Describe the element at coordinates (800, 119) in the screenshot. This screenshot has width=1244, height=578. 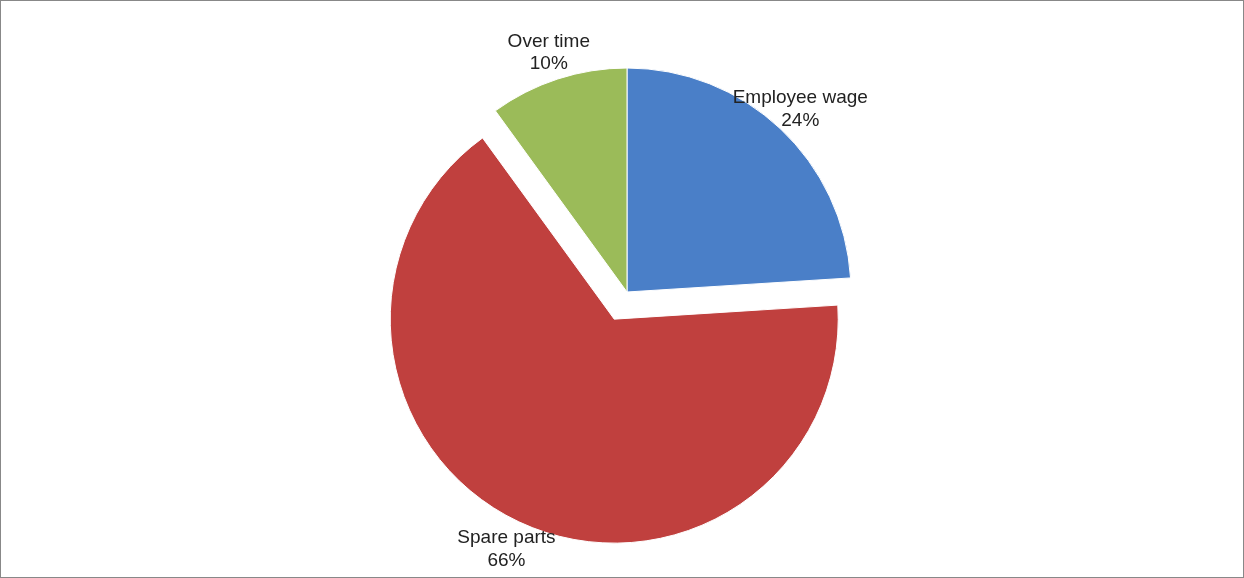
I see `data-label: 24%` at that location.